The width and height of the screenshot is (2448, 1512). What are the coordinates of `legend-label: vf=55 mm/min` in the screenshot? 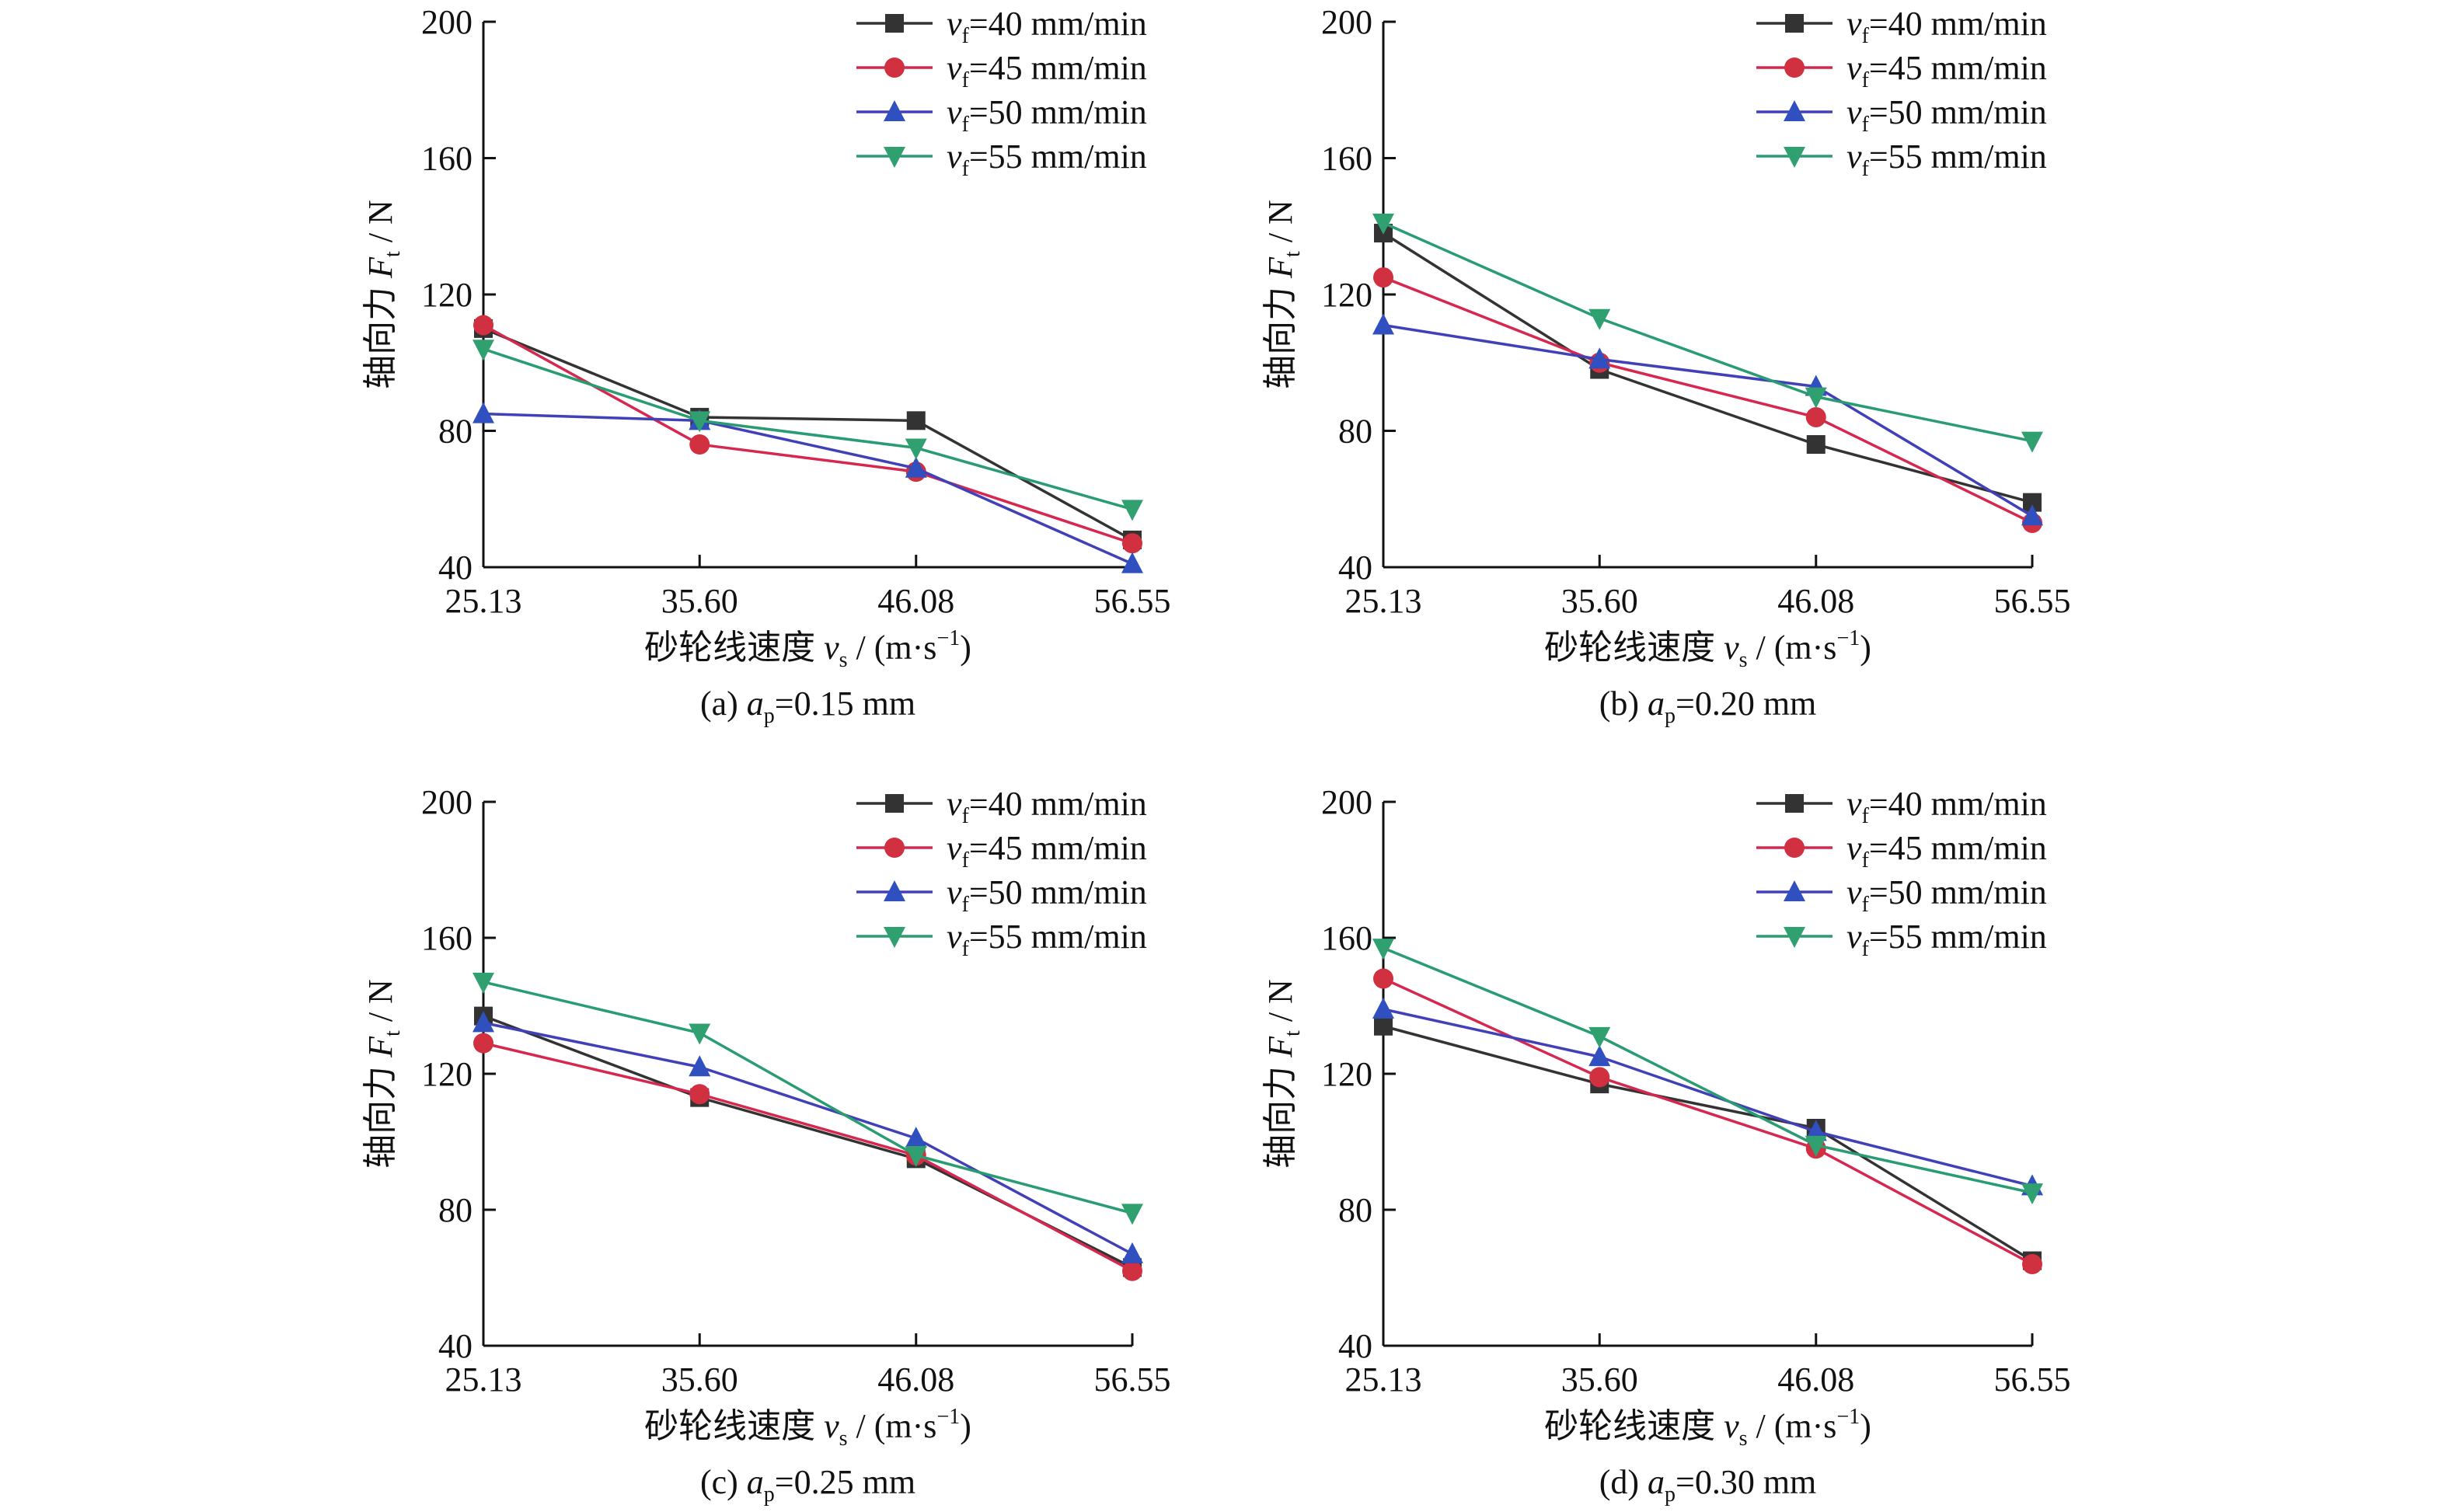 It's located at (1946, 940).